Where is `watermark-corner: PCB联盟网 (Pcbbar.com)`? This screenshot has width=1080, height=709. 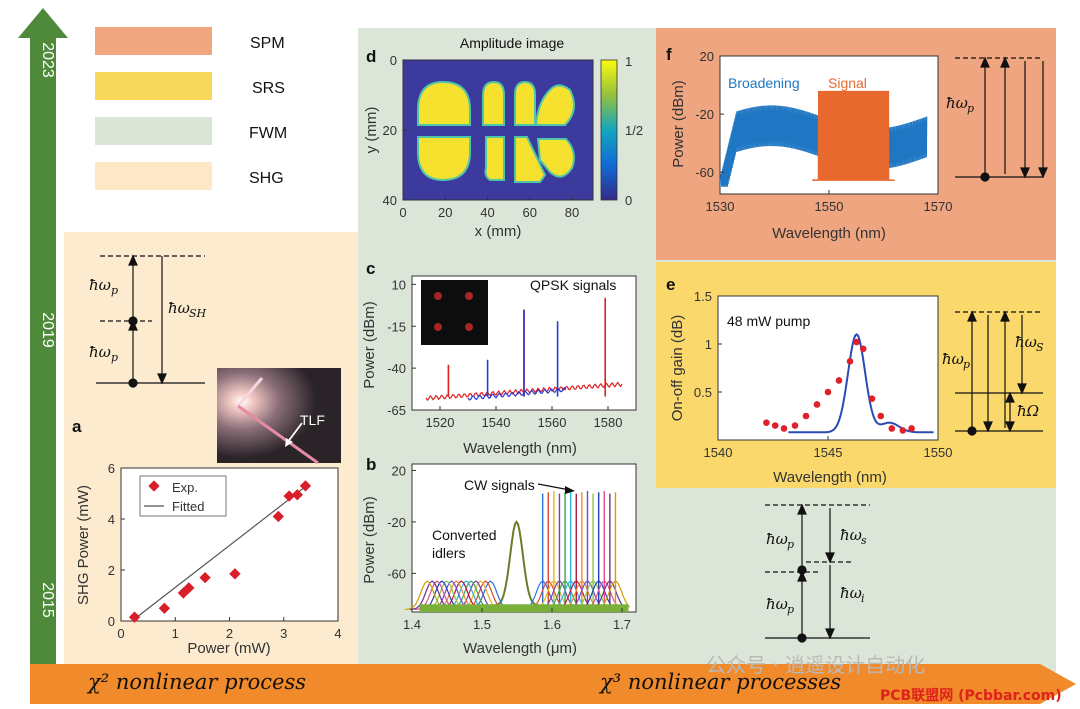 watermark-corner: PCB联盟网 (Pcbbar.com) is located at coordinates (971, 696).